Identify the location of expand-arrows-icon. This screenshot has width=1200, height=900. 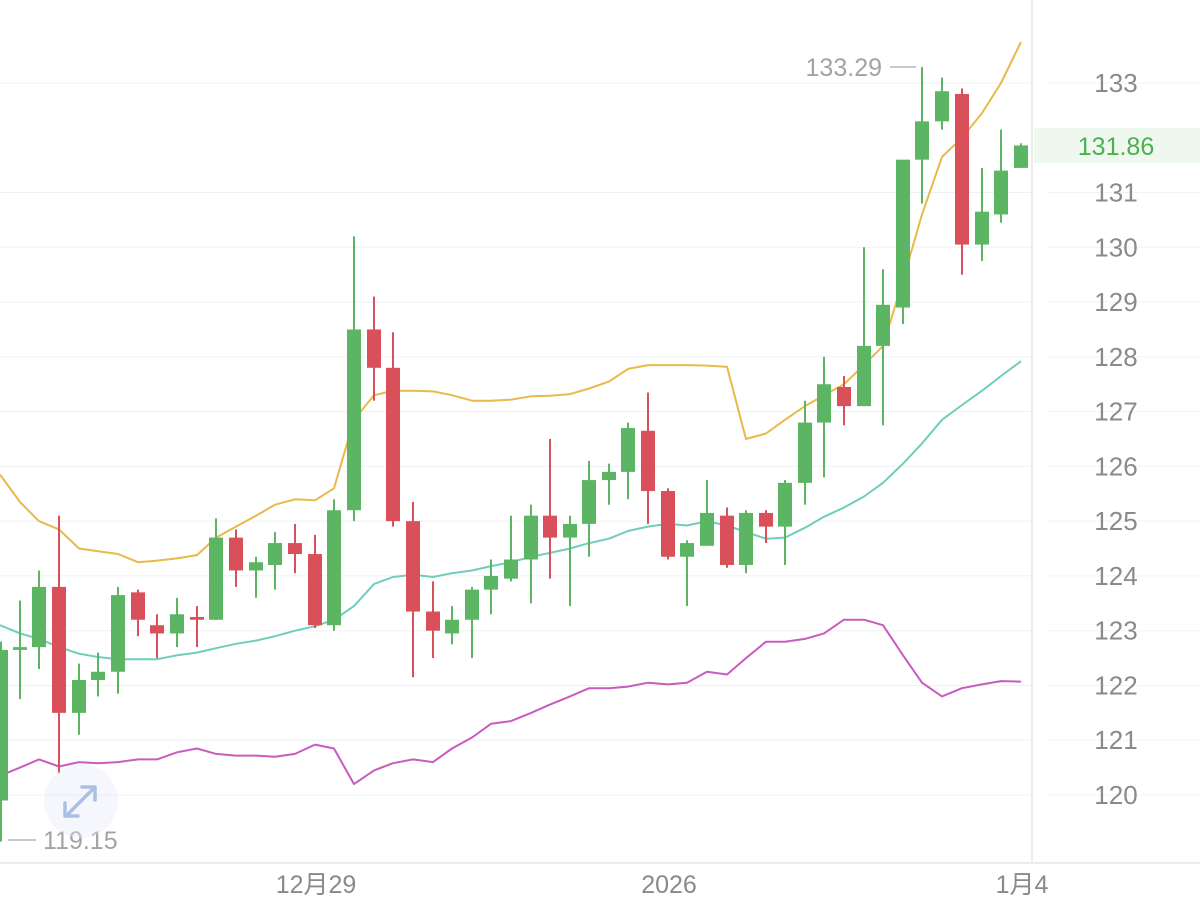
(80, 801).